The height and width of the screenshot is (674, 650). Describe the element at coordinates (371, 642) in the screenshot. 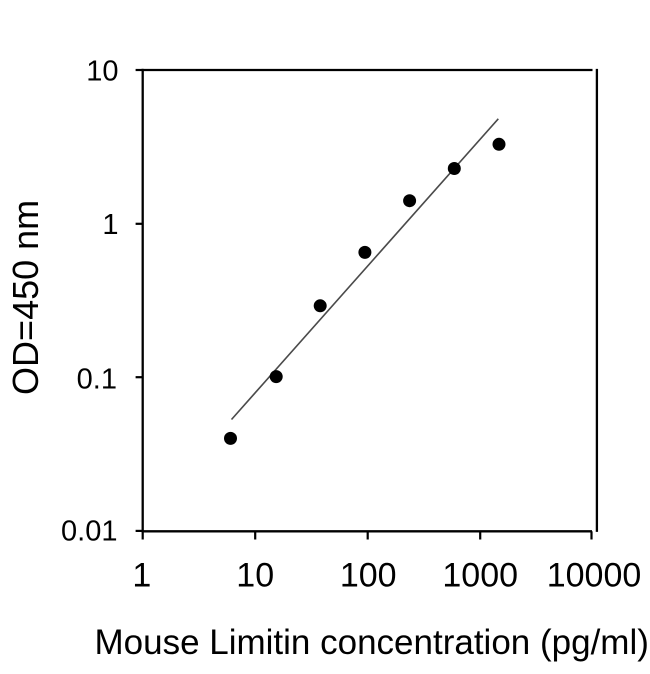

I see `svg-text:Mouse Limitin concentration (p: Mouse Limitin concentration (pg/ml)` at that location.